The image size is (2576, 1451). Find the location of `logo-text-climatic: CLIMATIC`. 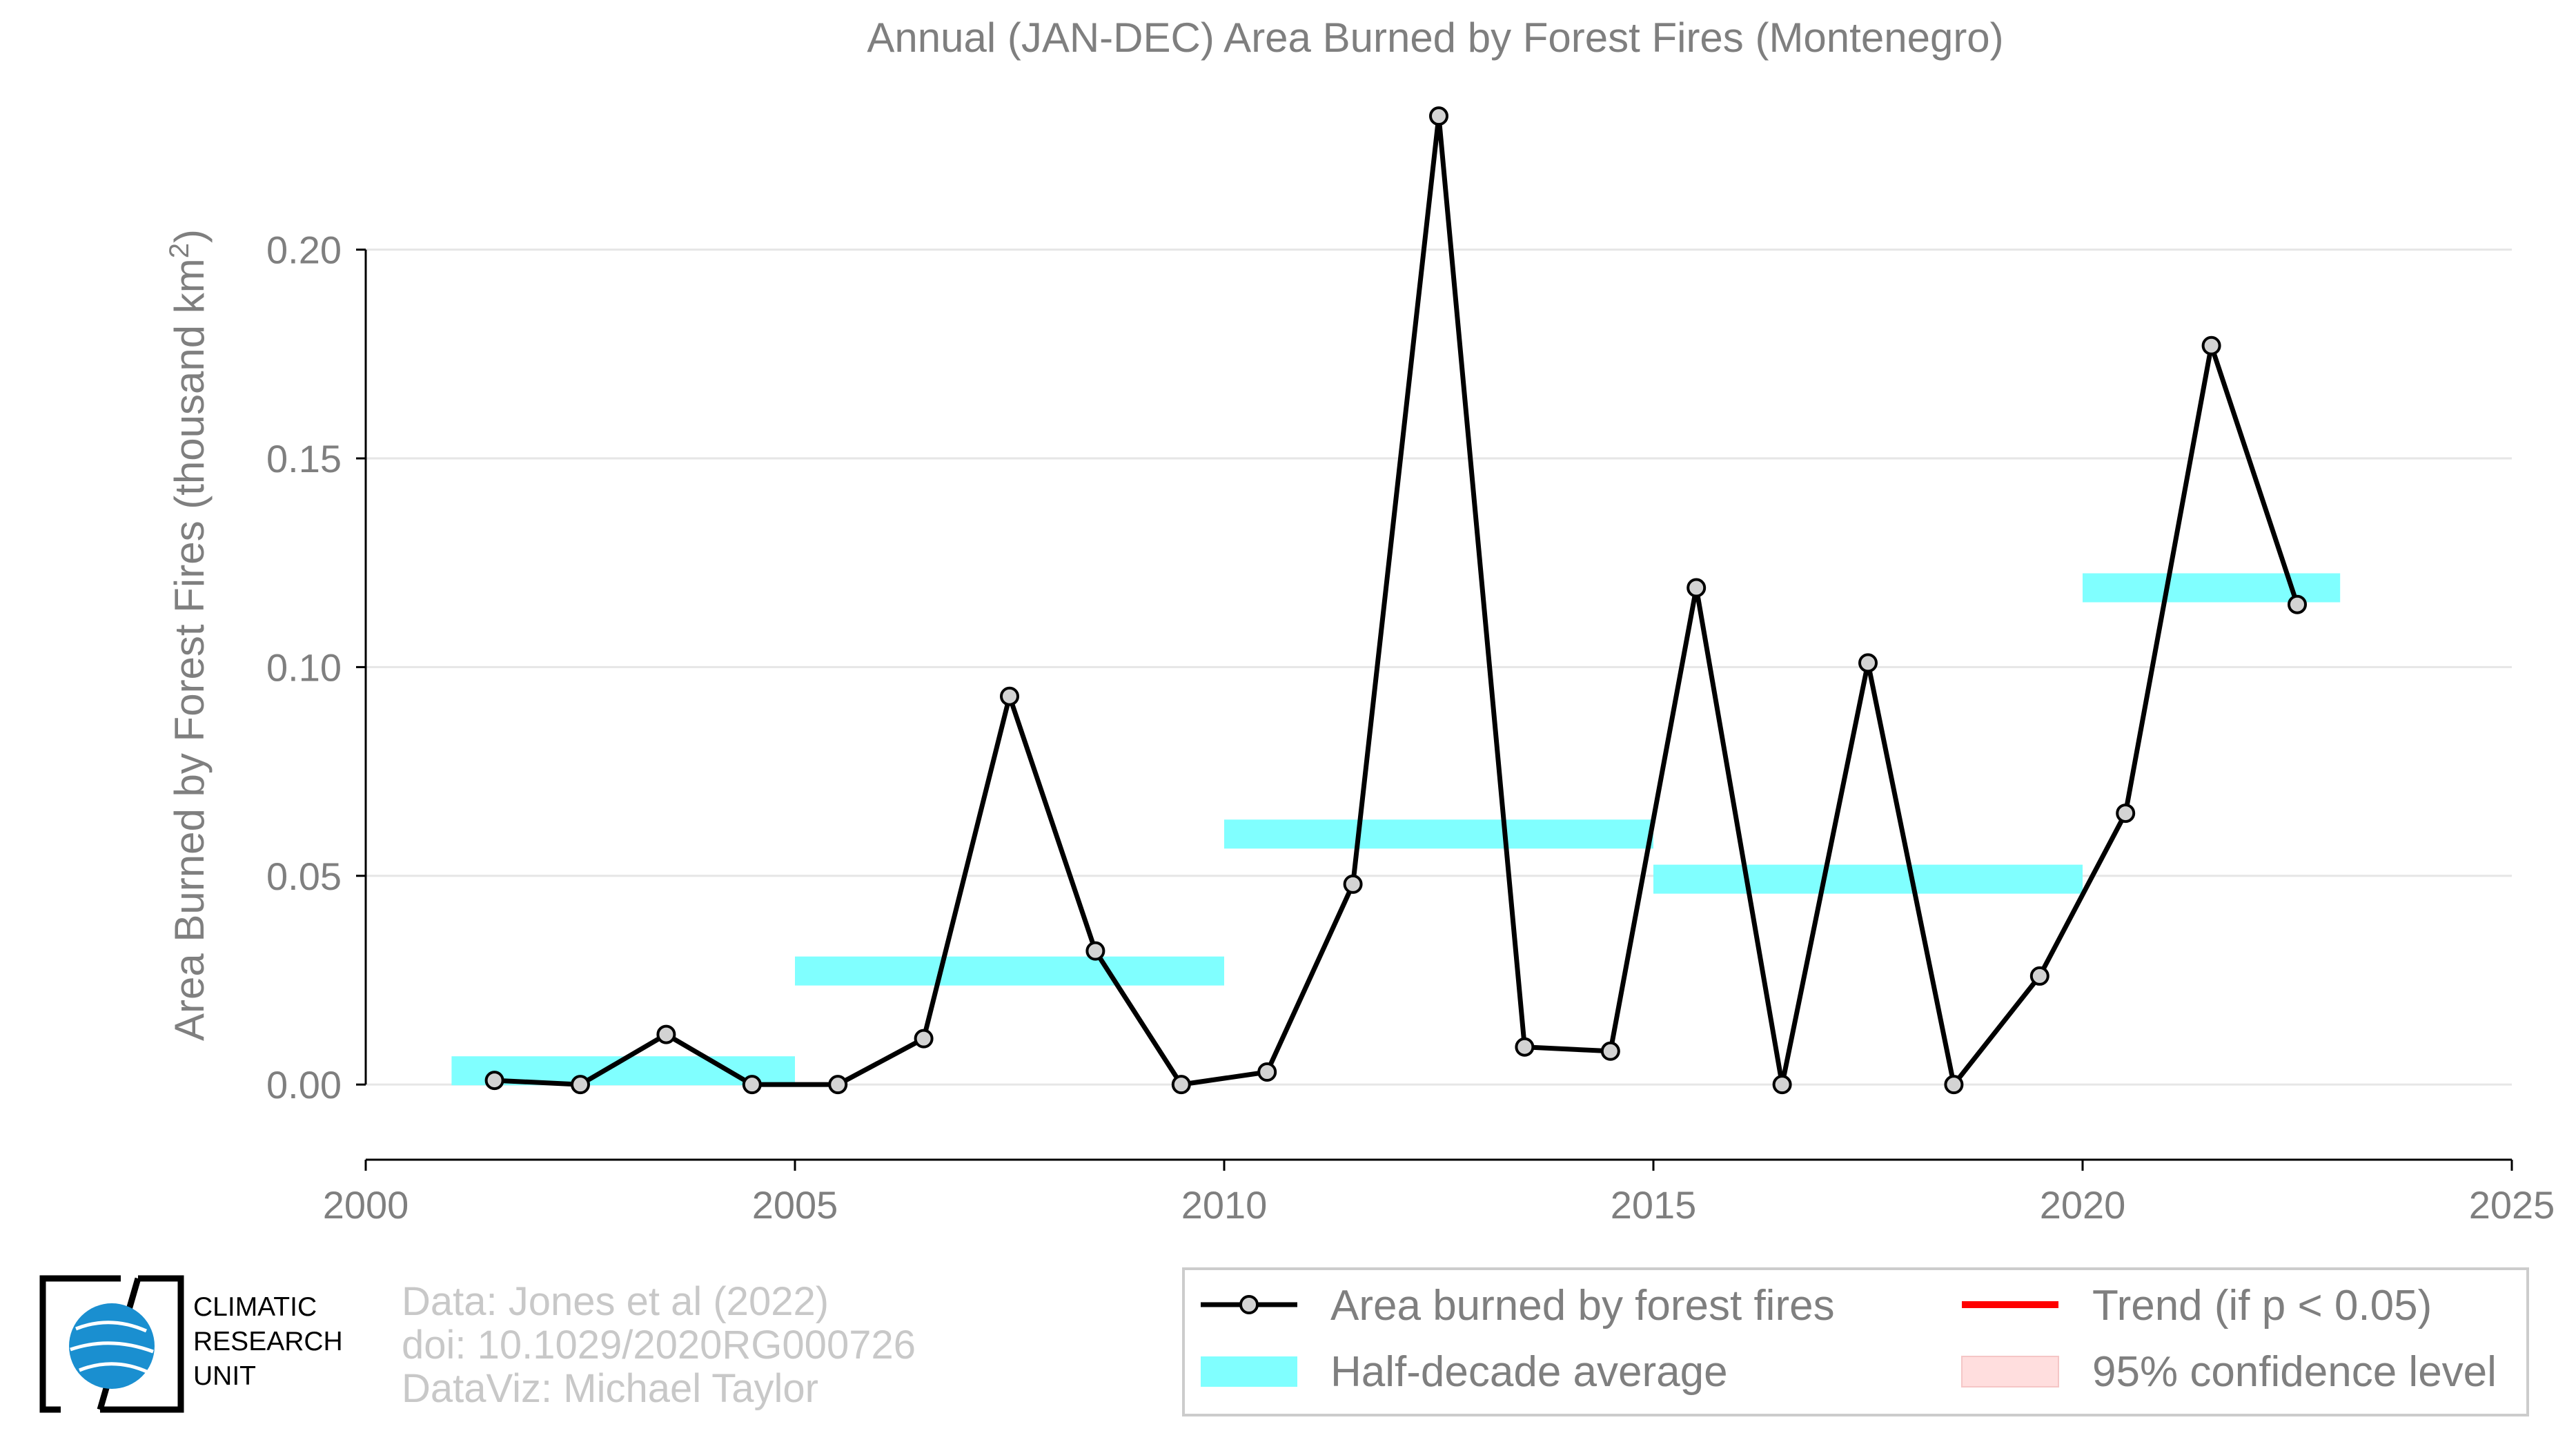

logo-text-climatic: CLIMATIC is located at coordinates (255, 1307).